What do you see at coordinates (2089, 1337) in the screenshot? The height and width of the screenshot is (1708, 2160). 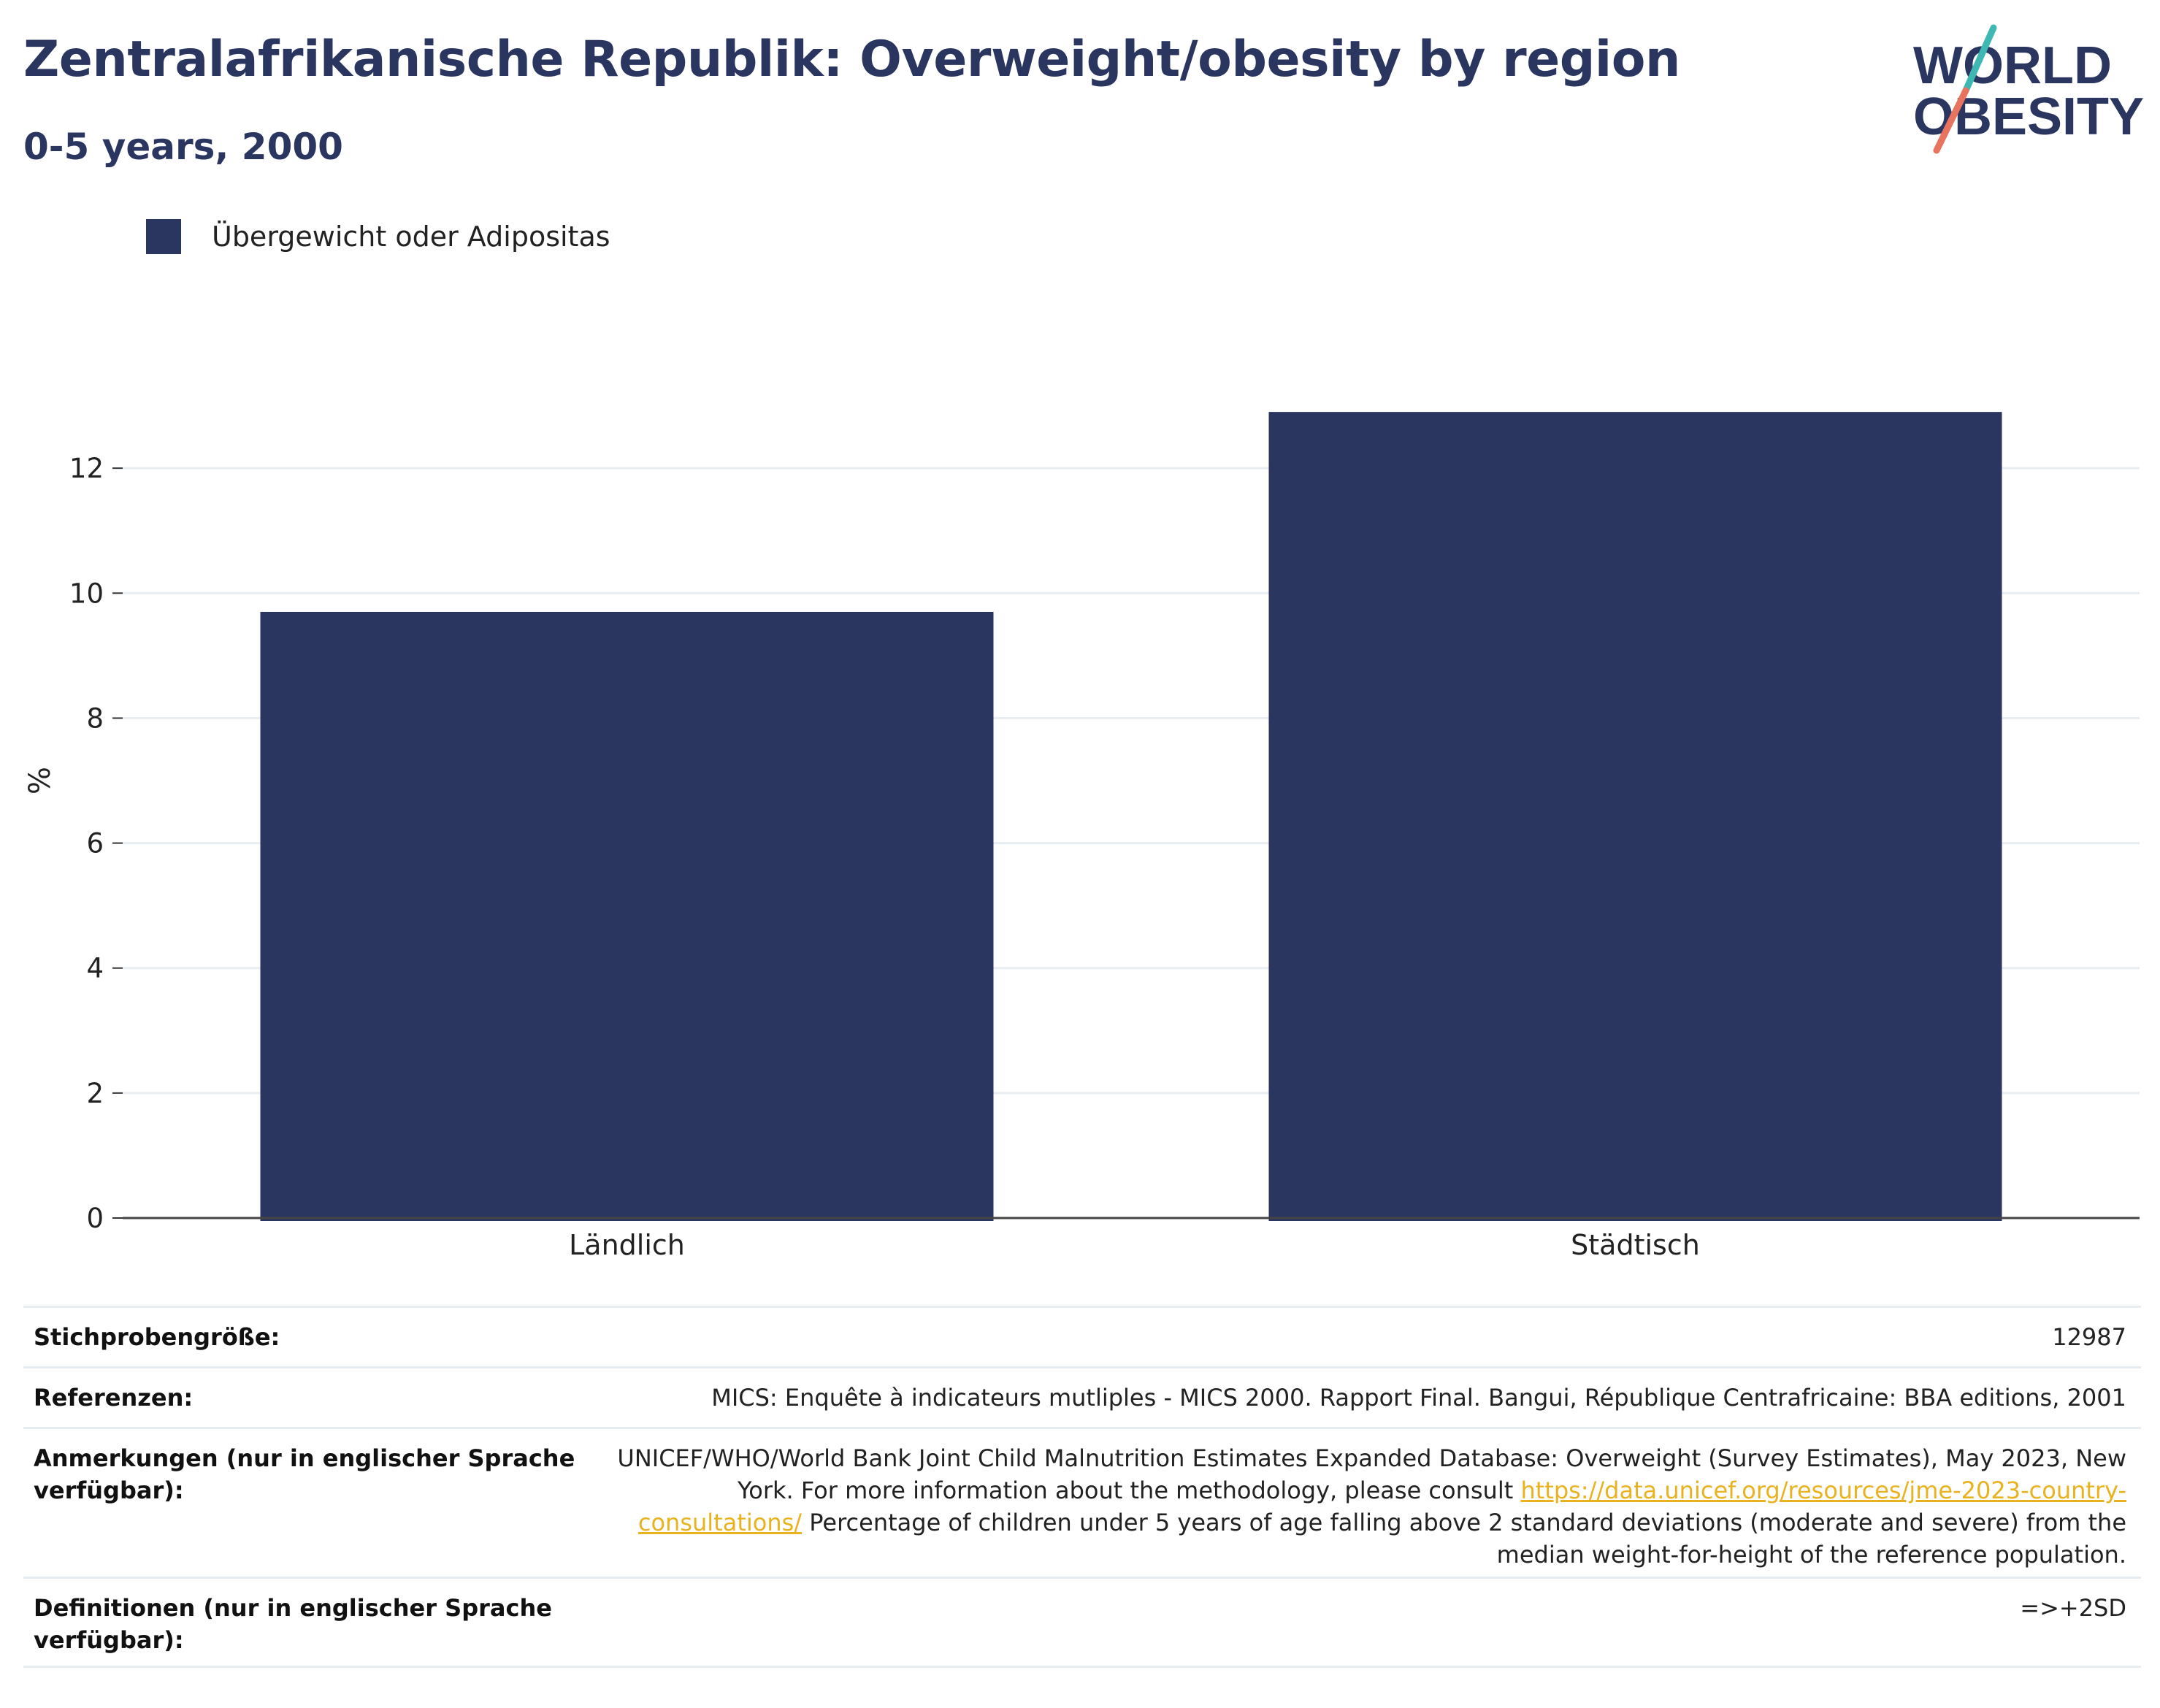 I see `sample-size-value: 12987` at bounding box center [2089, 1337].